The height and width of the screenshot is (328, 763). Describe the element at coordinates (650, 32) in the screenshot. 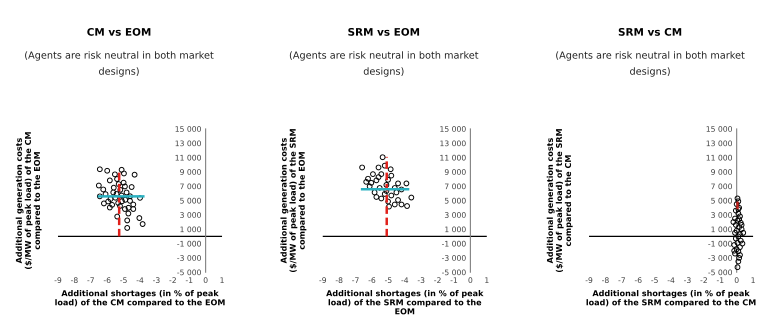

I see `chart-title: SRM vs CM` at that location.